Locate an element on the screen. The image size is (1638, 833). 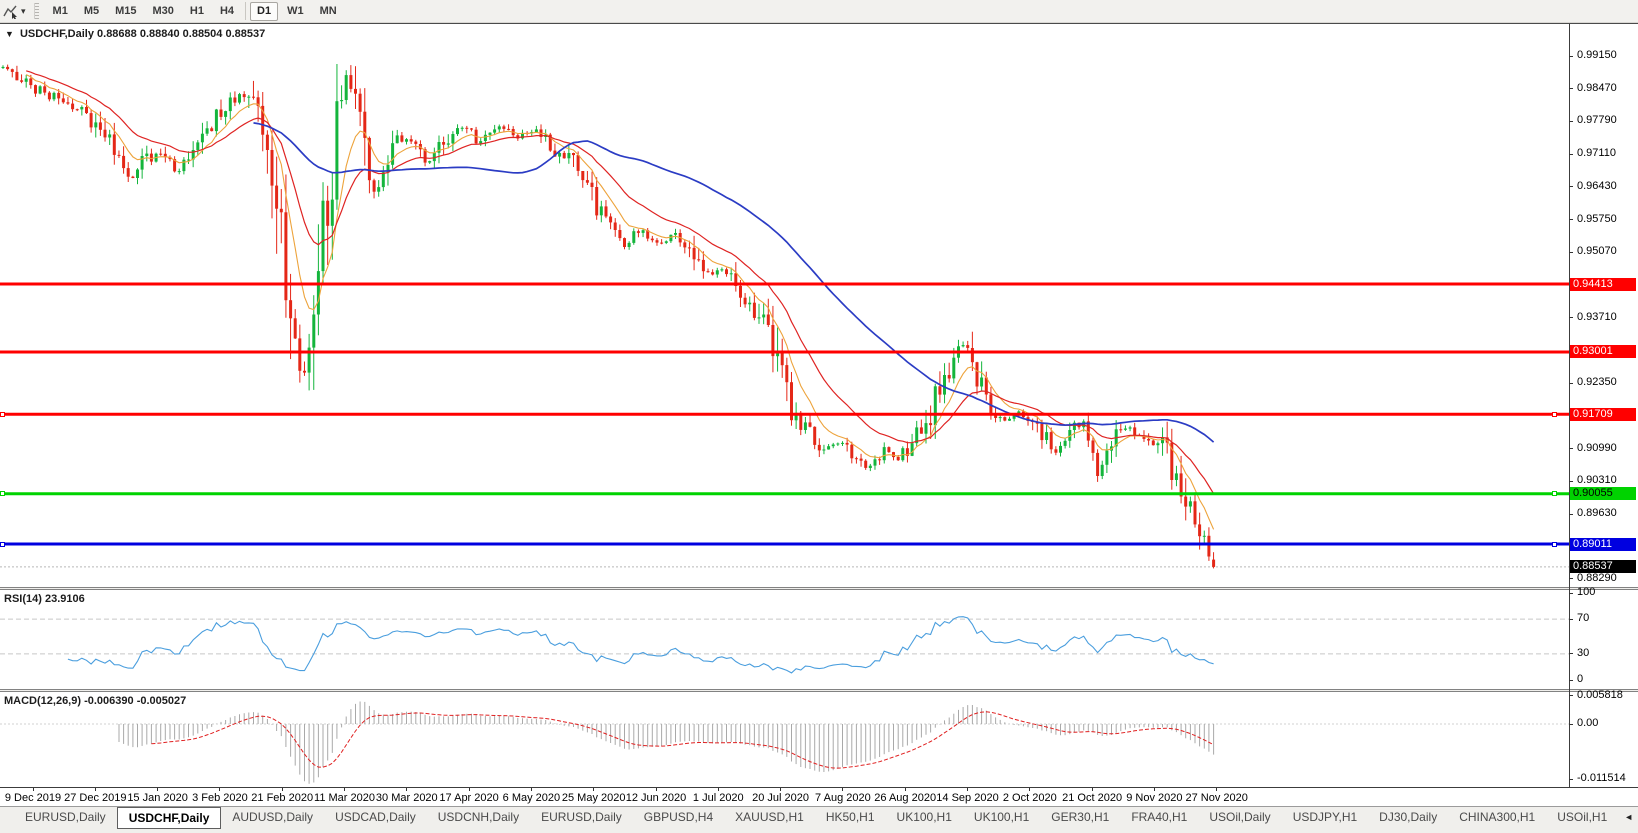
chart-tab-usoil-daily: USOil,Daily is located at coordinates (1240, 817).